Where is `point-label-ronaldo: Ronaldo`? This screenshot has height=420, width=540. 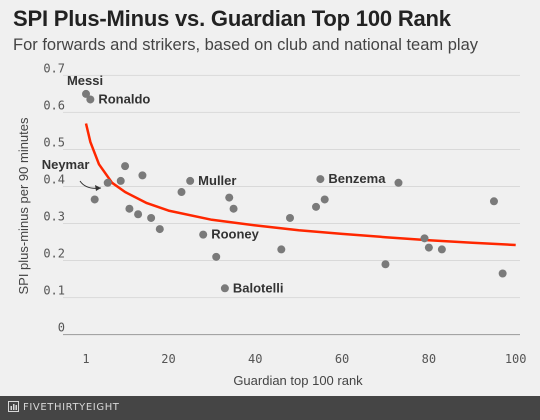
point-label-ronaldo: Ronaldo is located at coordinates (124, 98).